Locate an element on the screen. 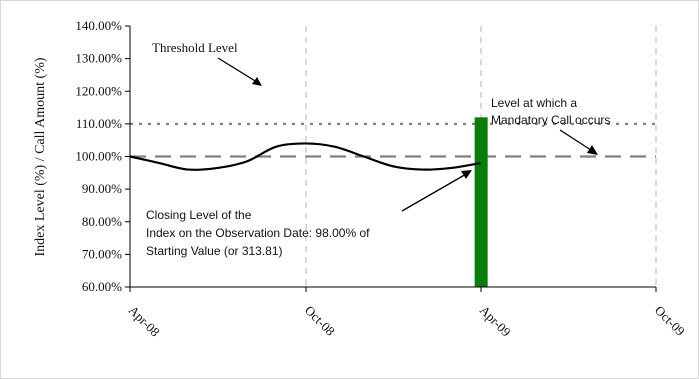 The height and width of the screenshot is (379, 699). y-tick-label: 100.00% is located at coordinates (98, 156).